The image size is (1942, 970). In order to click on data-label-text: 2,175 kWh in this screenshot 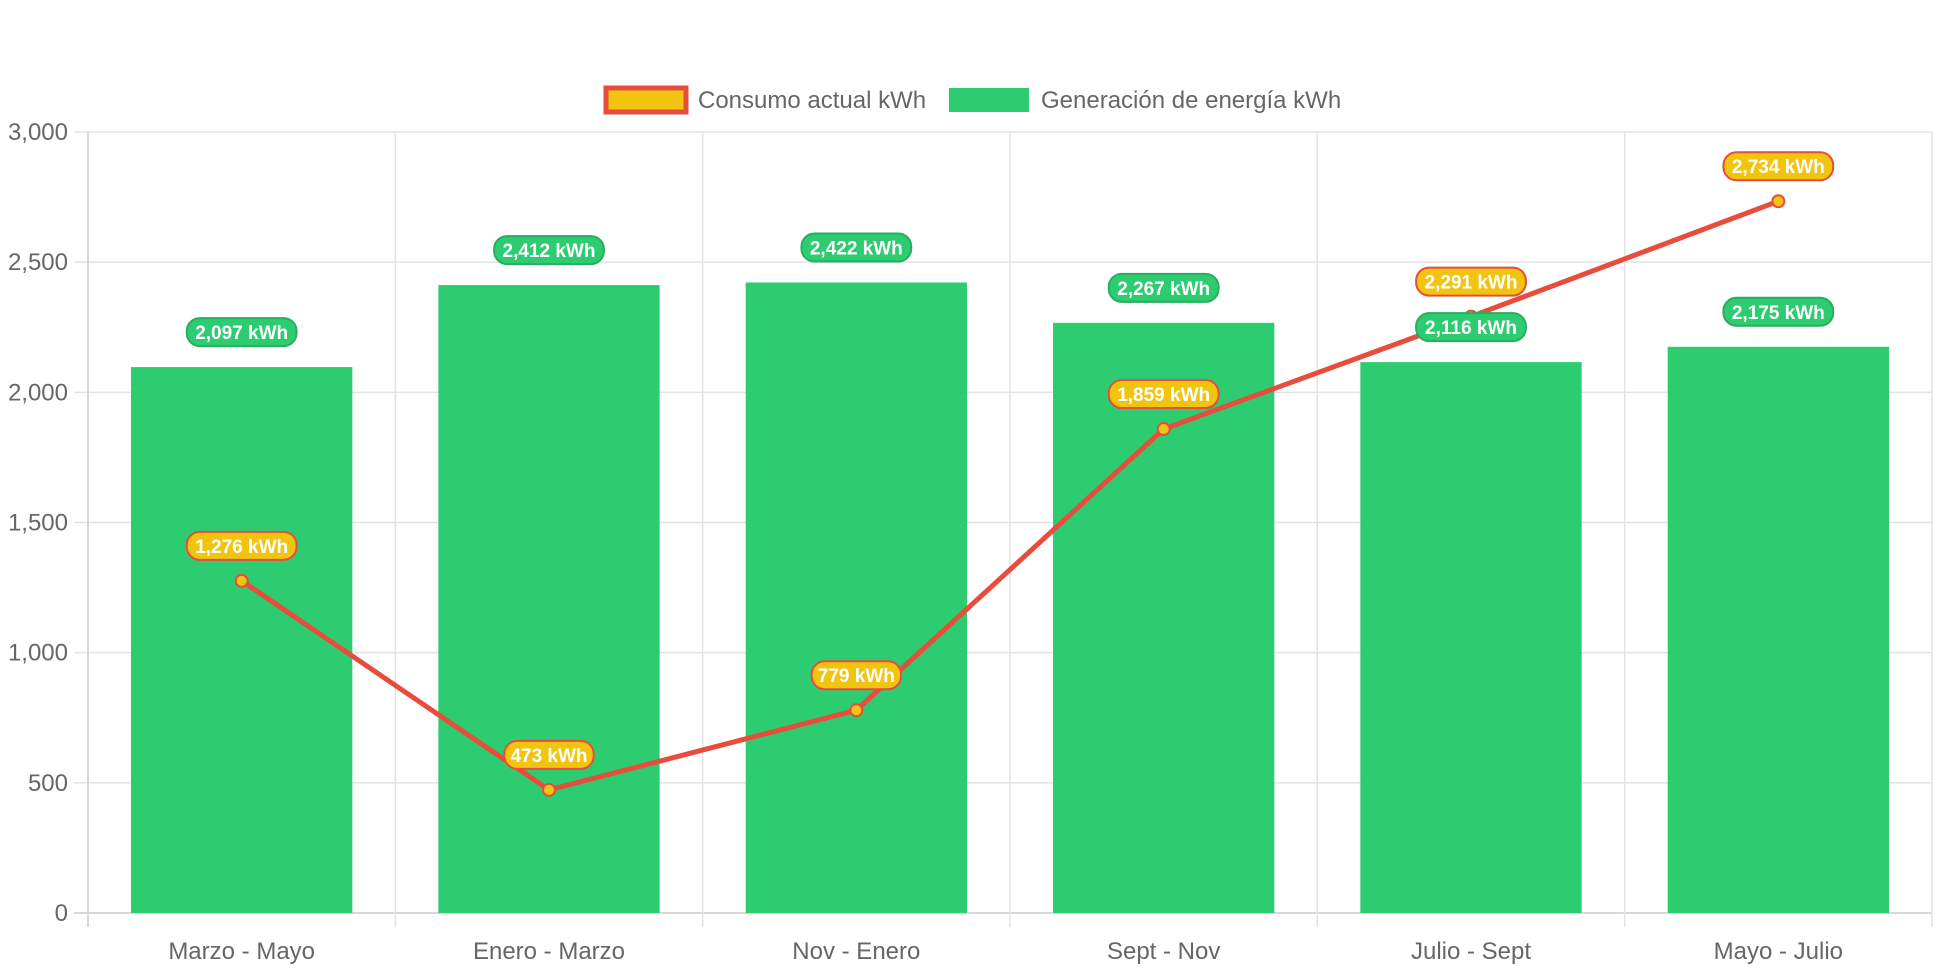, I will do `click(1778, 313)`.